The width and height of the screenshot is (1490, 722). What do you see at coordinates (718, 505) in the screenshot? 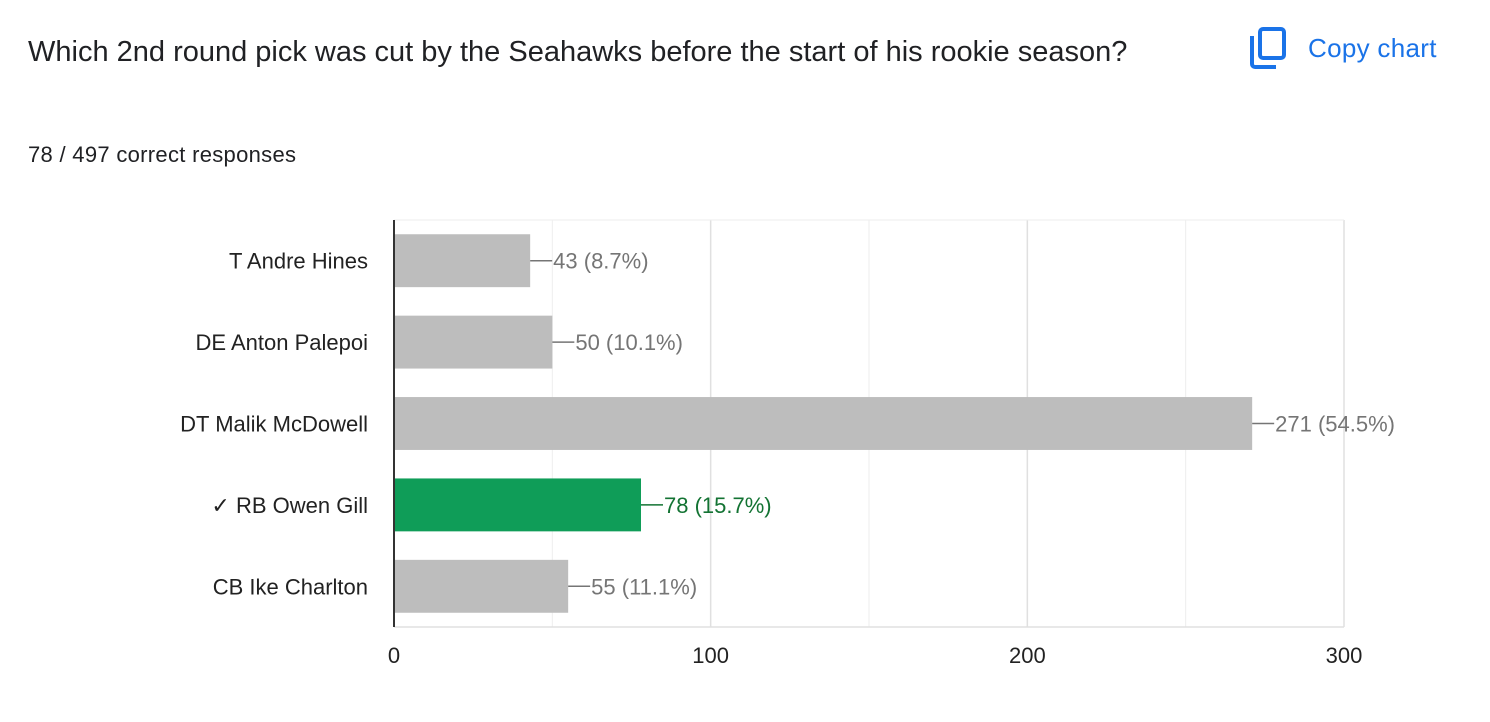
I see `data-label-correct: 78 (15.7%)` at bounding box center [718, 505].